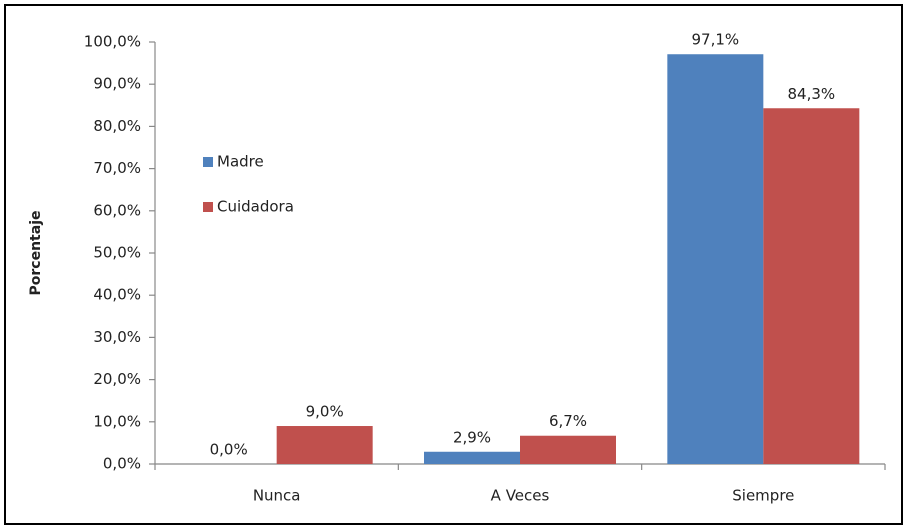 Image resolution: width=908 pixels, height=530 pixels. I want to click on legend-label: Cuidadora, so click(255, 207).